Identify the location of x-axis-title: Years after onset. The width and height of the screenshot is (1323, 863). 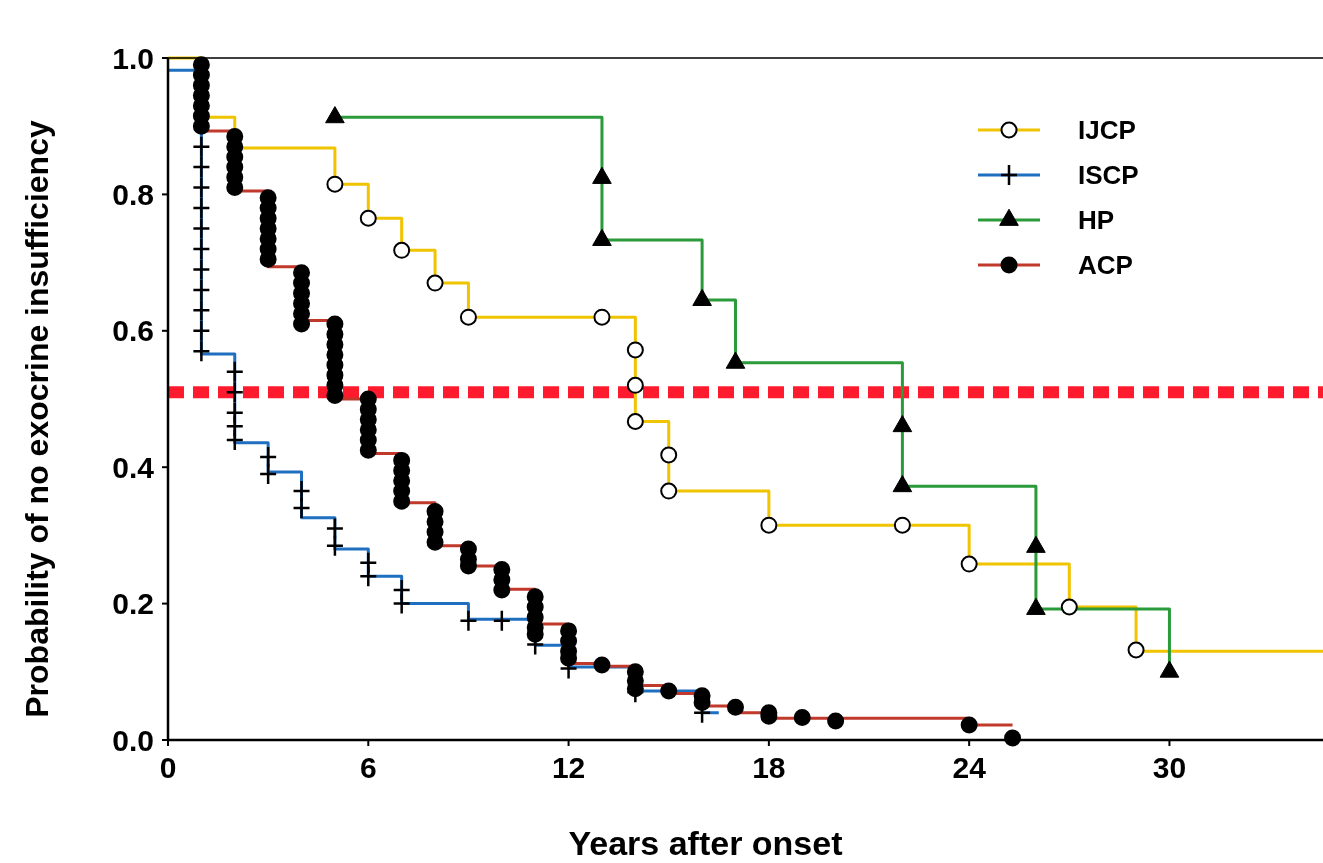
(705, 843).